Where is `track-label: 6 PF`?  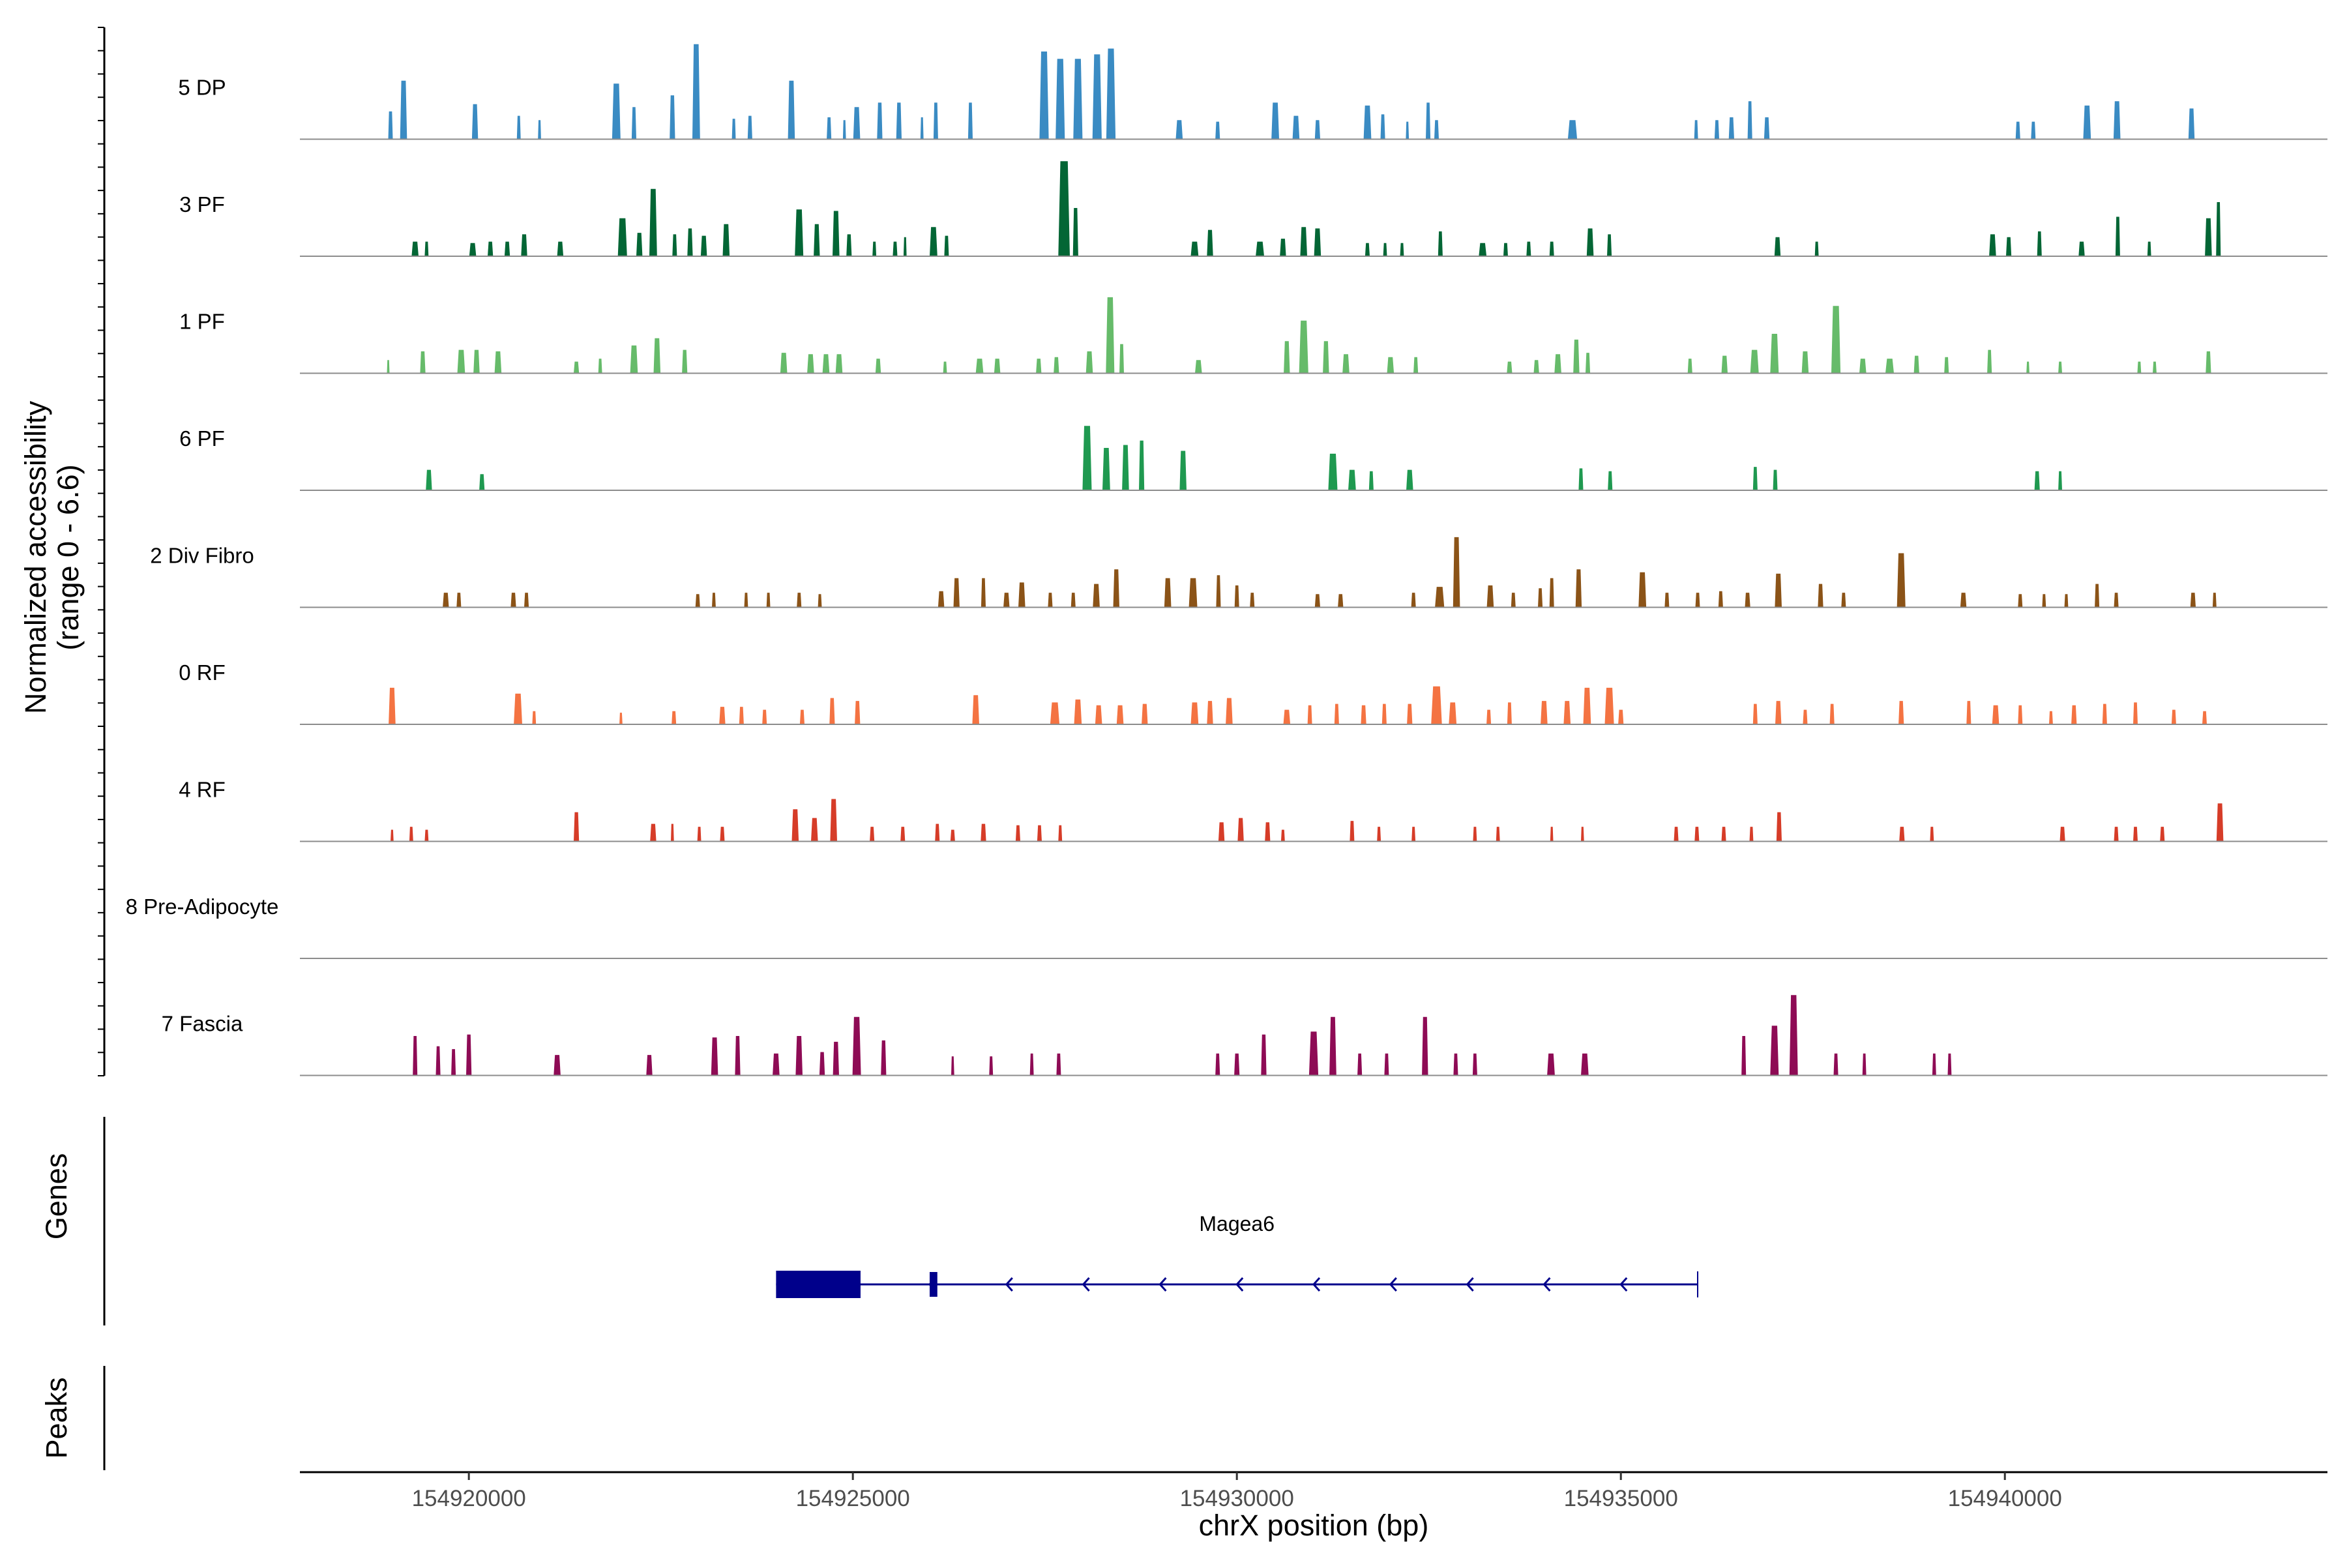 track-label: 6 PF is located at coordinates (202, 439).